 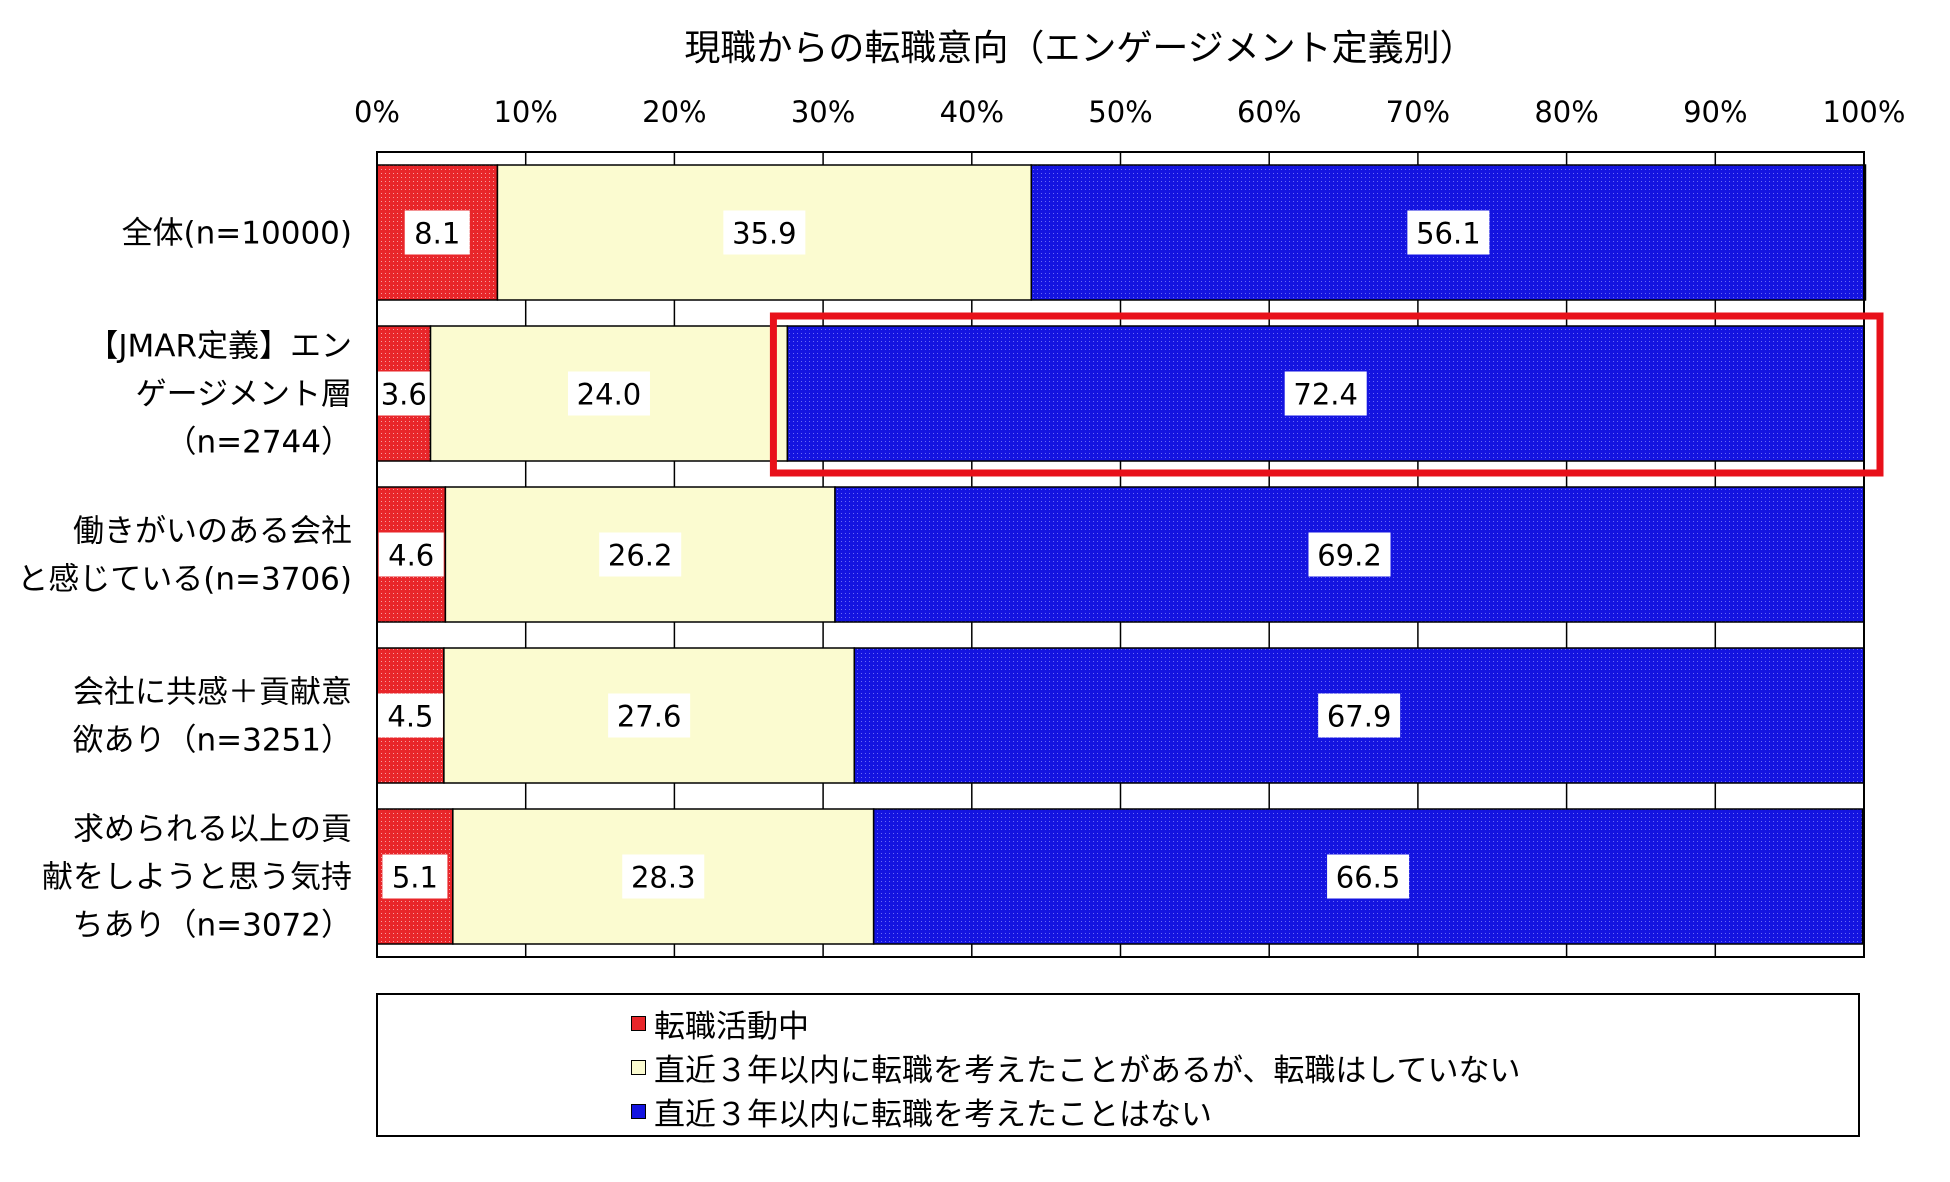 What do you see at coordinates (212, 741) in the screenshot?
I see `category-label: 欲あり（n=3251）` at bounding box center [212, 741].